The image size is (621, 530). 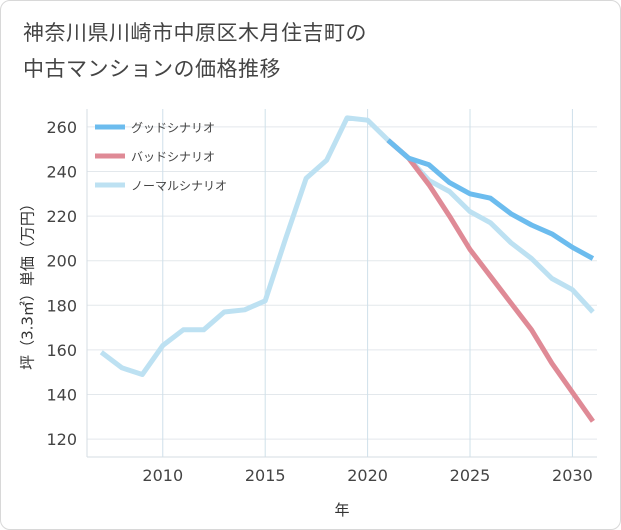 I want to click on legend-label: バッドシナリオ, so click(x=173, y=157).